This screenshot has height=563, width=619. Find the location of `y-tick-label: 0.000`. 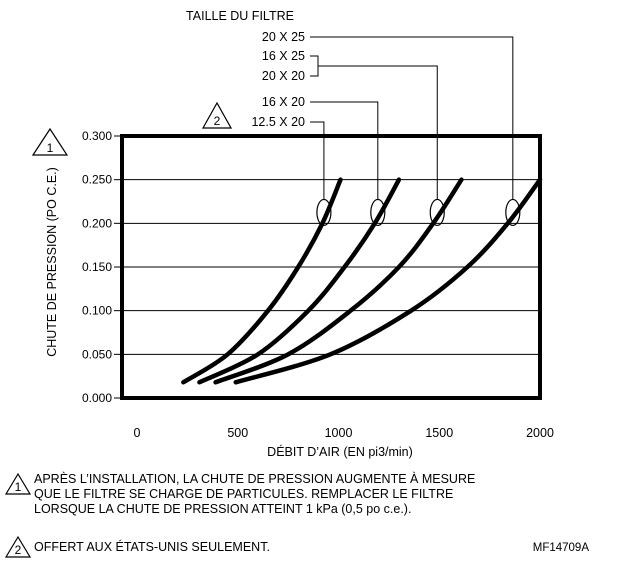

y-tick-label: 0.000 is located at coordinates (97, 398).